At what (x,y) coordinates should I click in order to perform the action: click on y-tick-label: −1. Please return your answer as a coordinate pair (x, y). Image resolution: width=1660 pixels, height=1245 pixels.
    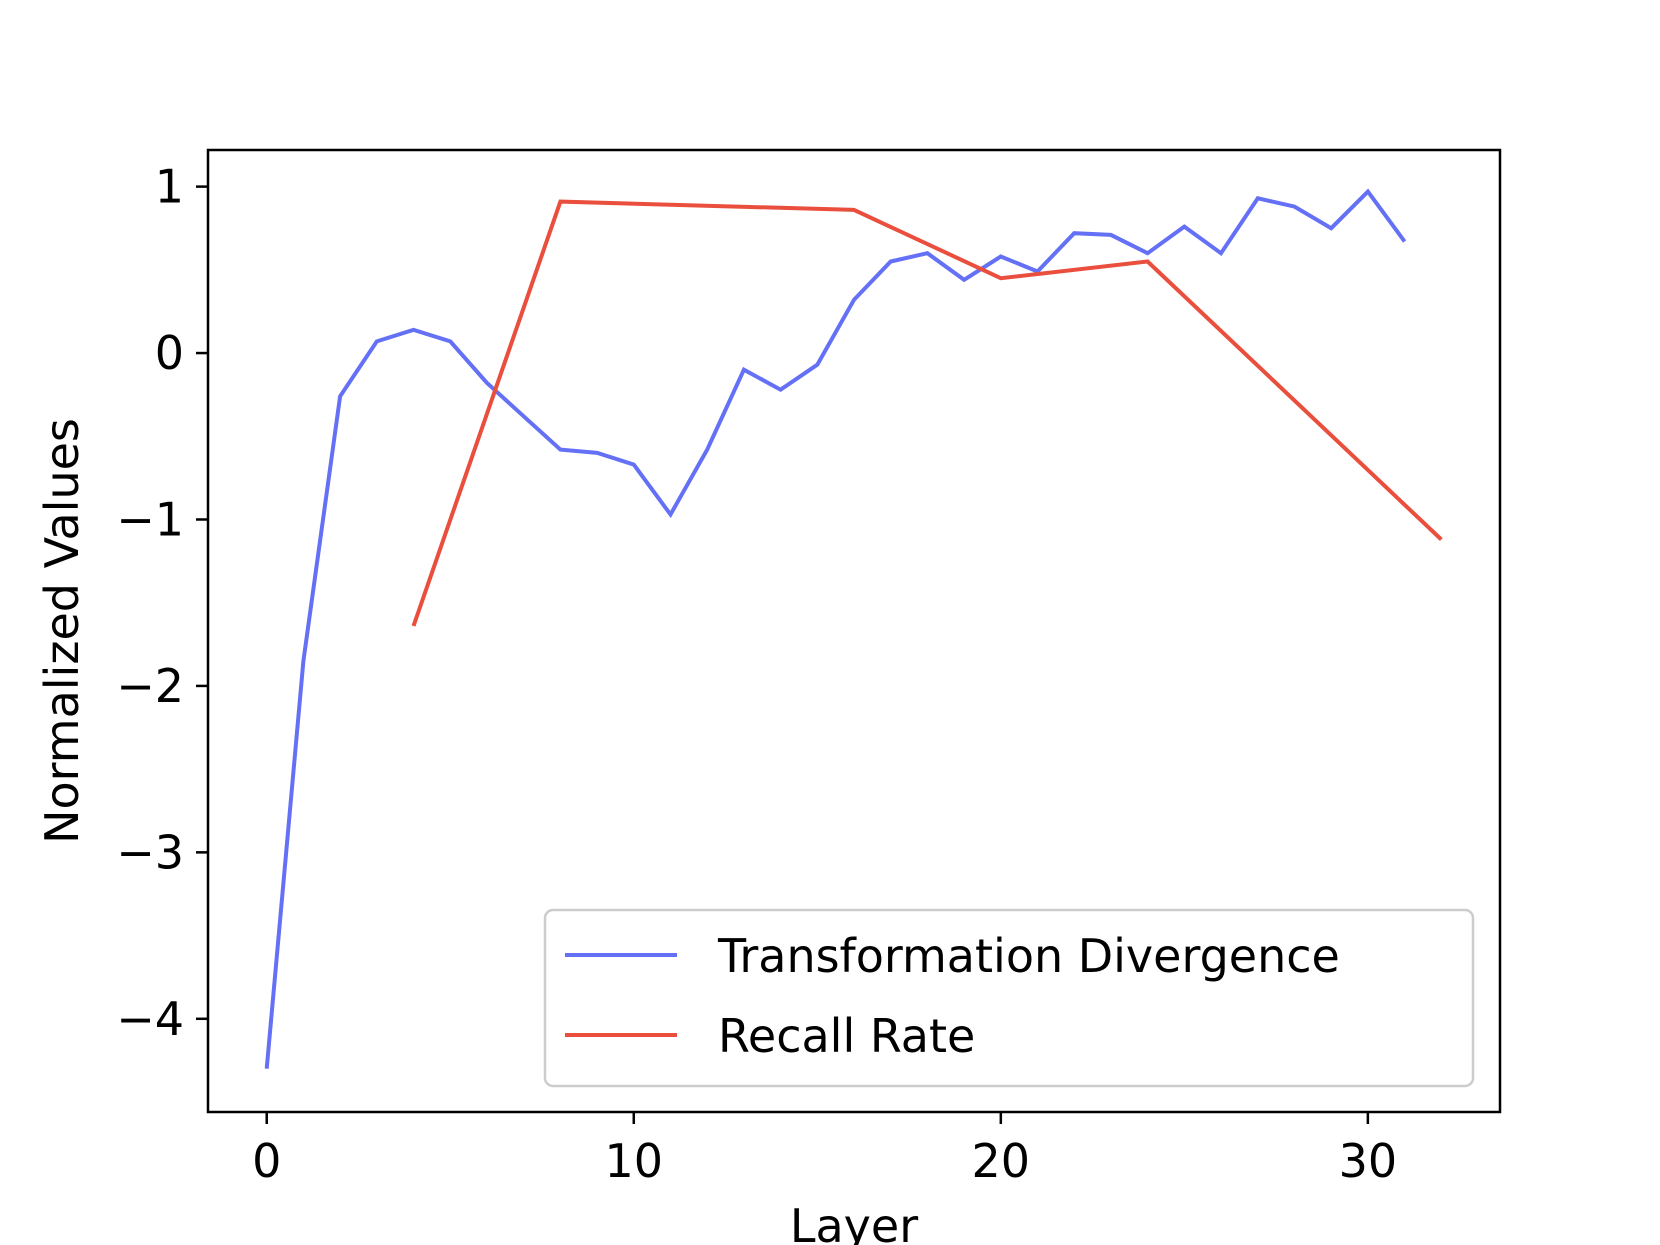
    Looking at the image, I should click on (150, 519).